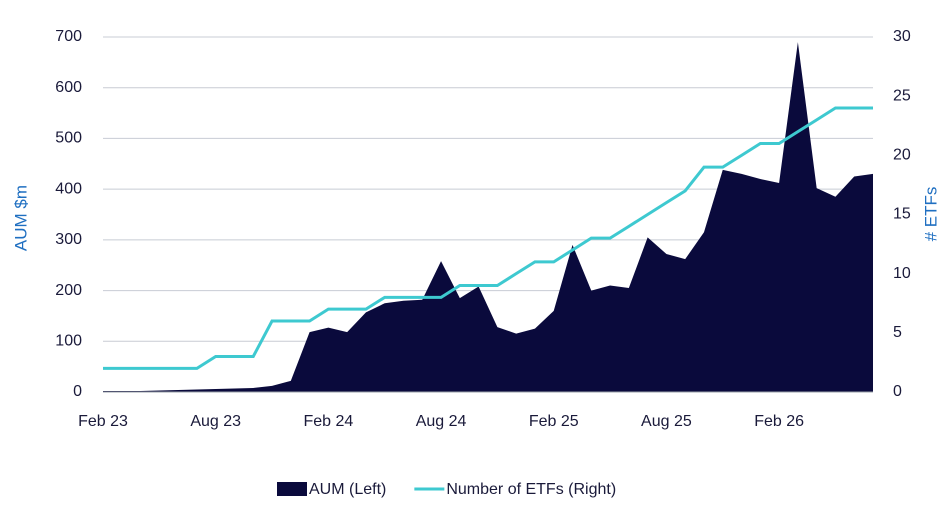  What do you see at coordinates (215, 421) in the screenshot?
I see `x-tick-label: Aug 23` at bounding box center [215, 421].